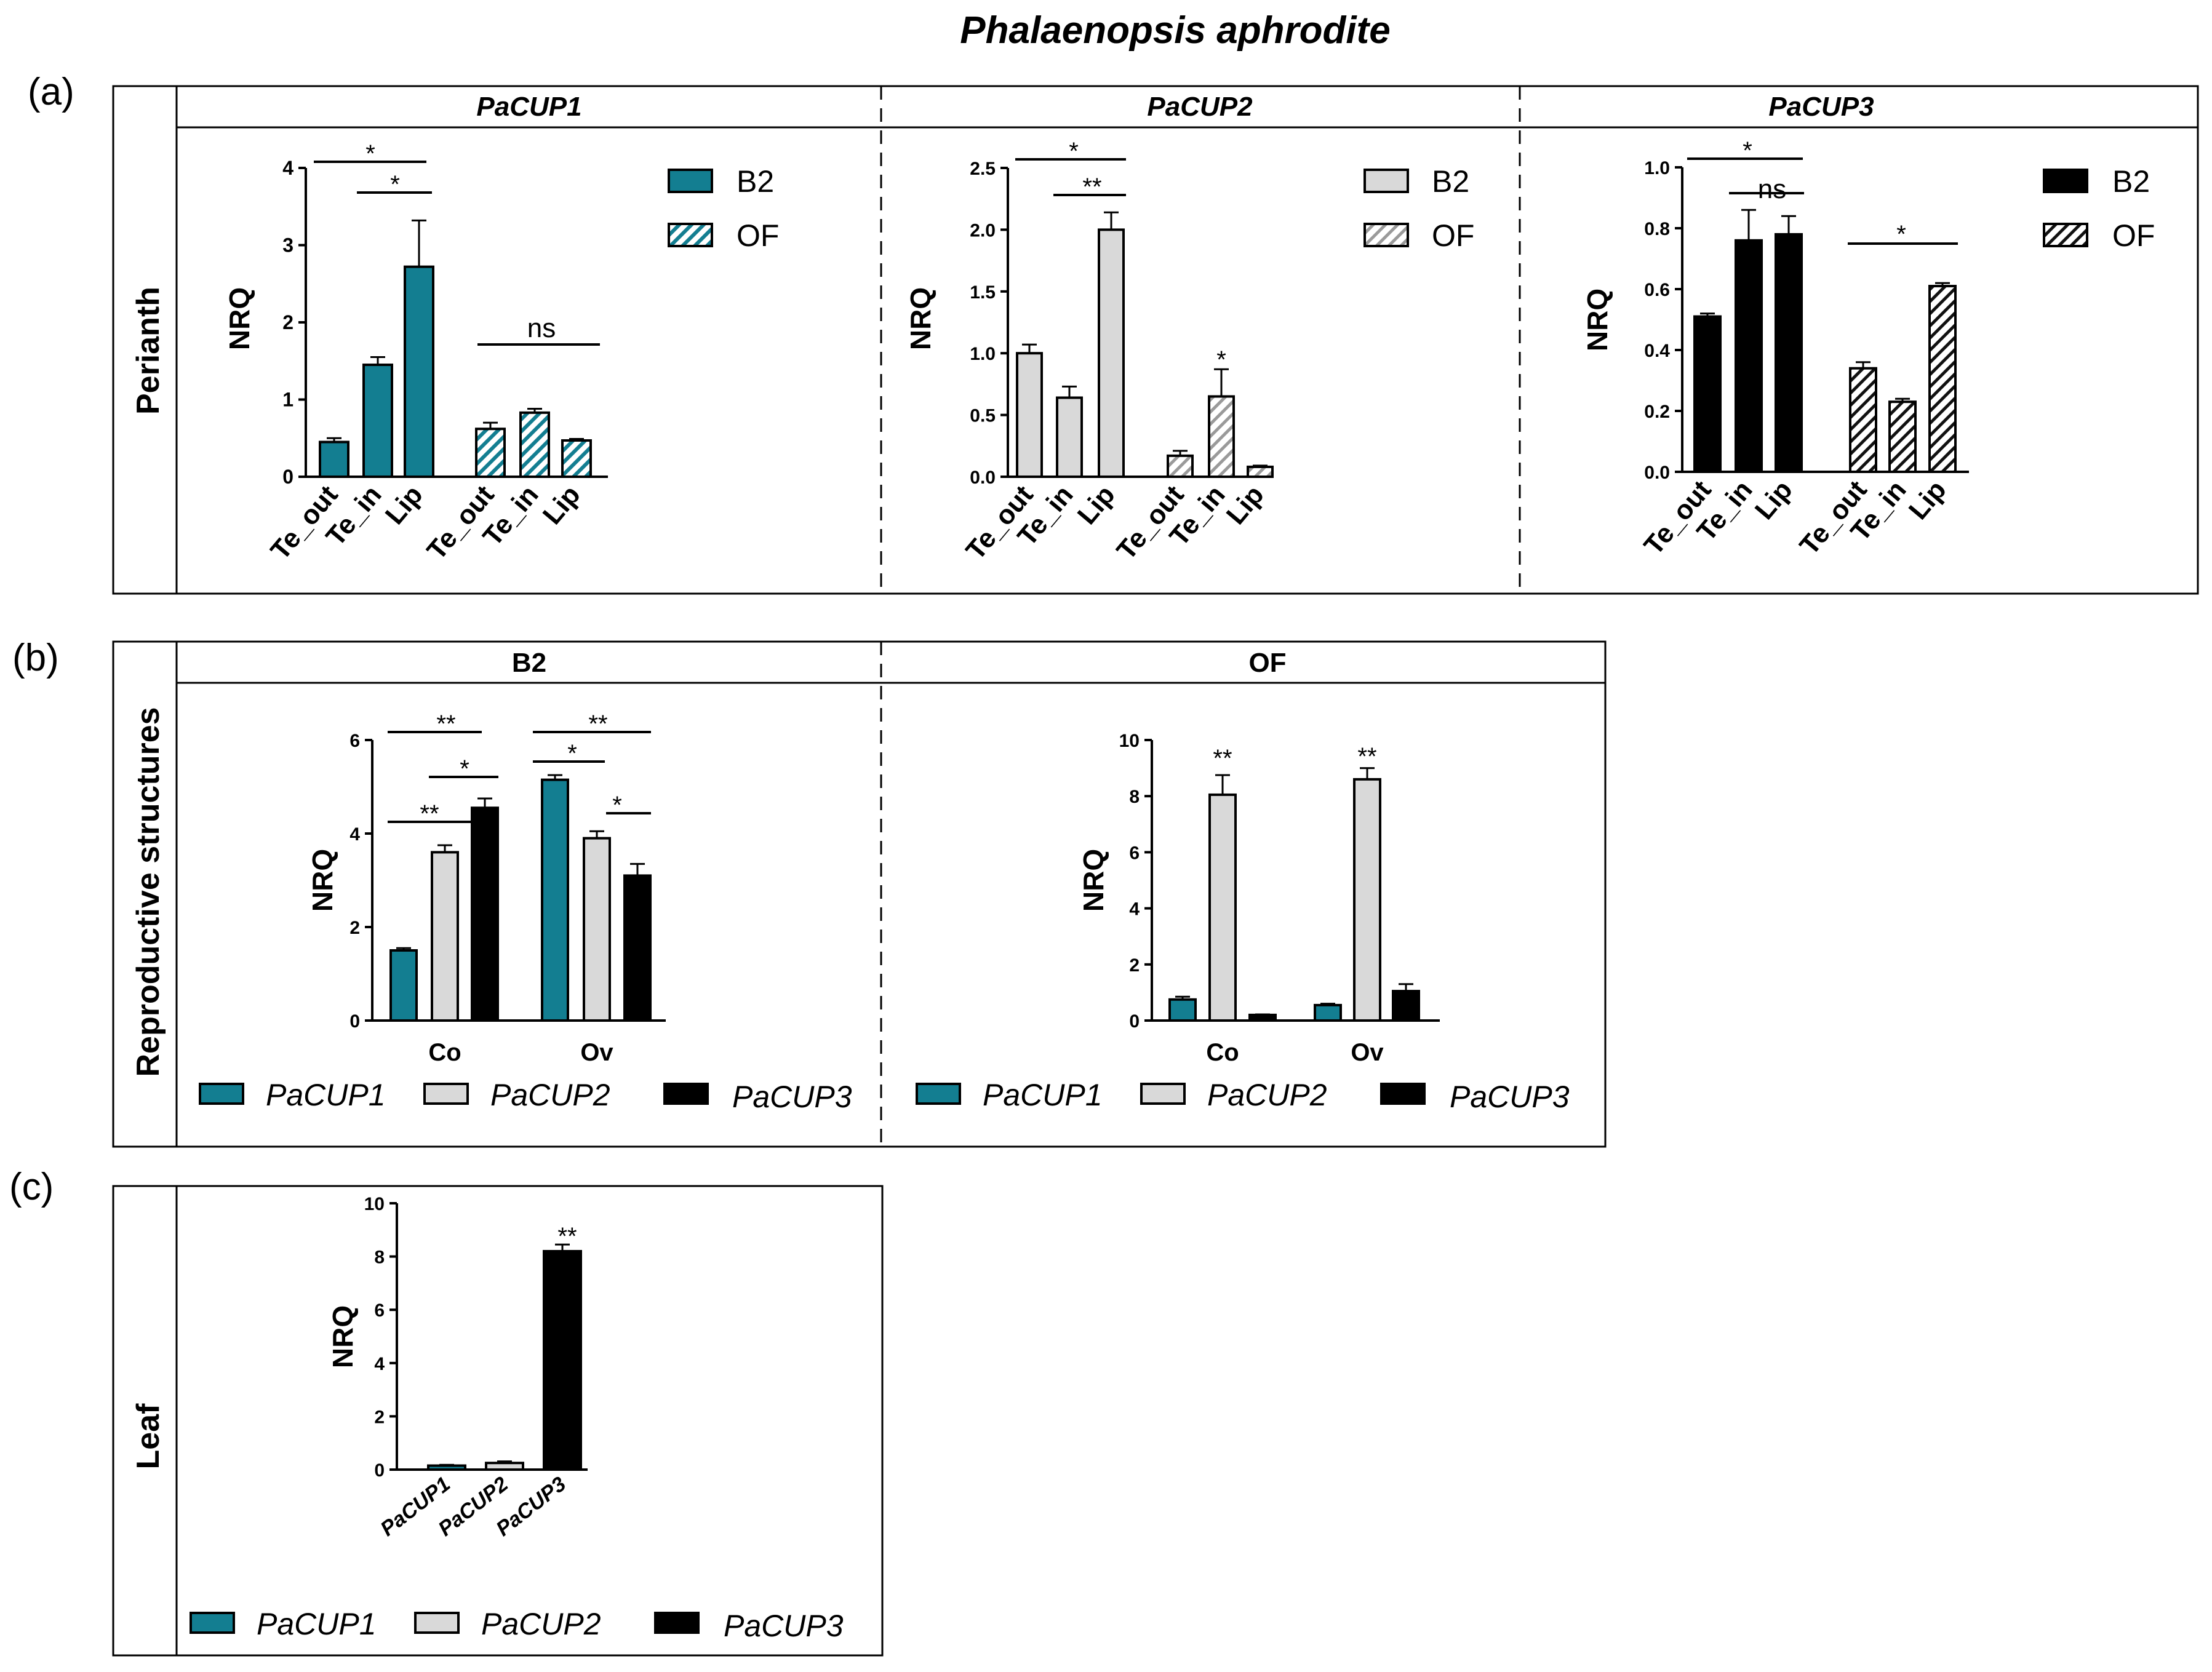 The width and height of the screenshot is (2212, 1672). Describe the element at coordinates (148, 1436) in the screenshot. I see `panel-c-row-label: Leaf` at that location.